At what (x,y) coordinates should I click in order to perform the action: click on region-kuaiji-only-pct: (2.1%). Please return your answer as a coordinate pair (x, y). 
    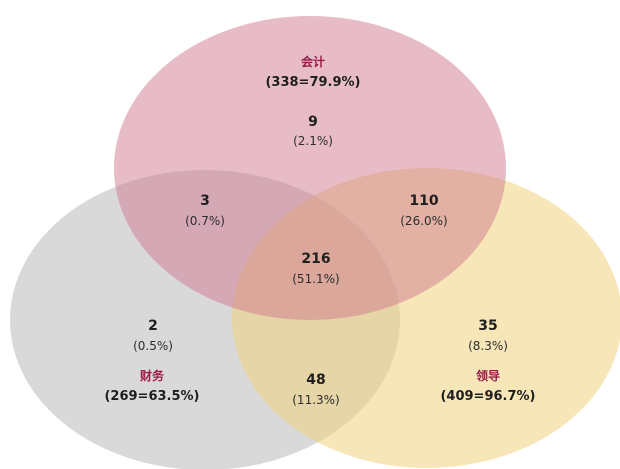
    Looking at the image, I should click on (313, 141).